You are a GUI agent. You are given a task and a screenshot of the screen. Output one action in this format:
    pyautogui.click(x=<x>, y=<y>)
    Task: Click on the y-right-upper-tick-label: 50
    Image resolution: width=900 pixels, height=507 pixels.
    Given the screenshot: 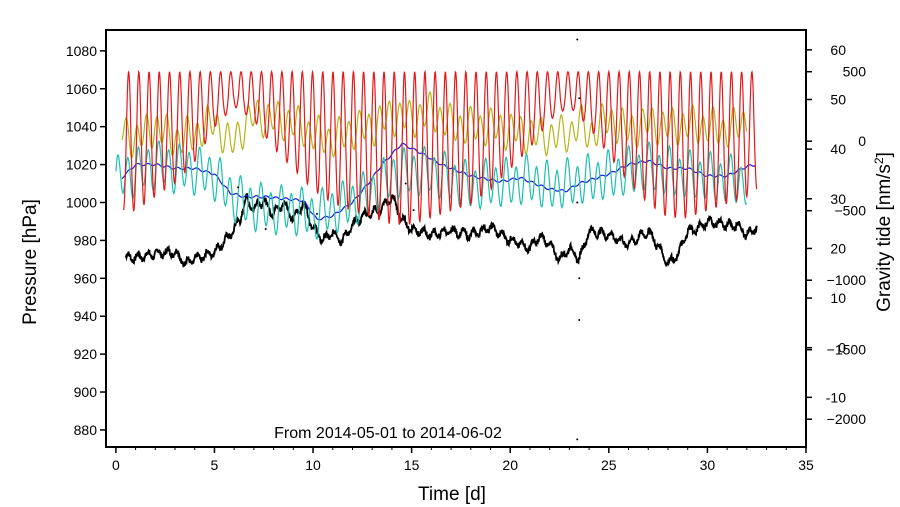 What is the action you would take?
    pyautogui.click(x=838, y=100)
    